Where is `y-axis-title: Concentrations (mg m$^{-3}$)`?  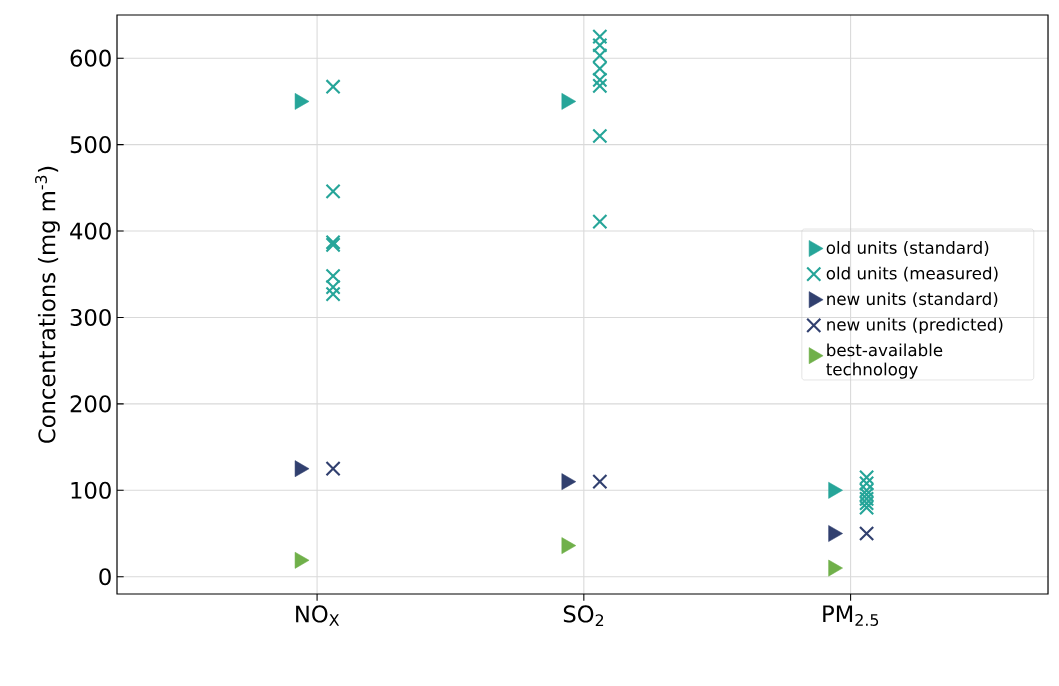 y-axis-title: Concentrations (mg m$^{-3}$) is located at coordinates (47, 304).